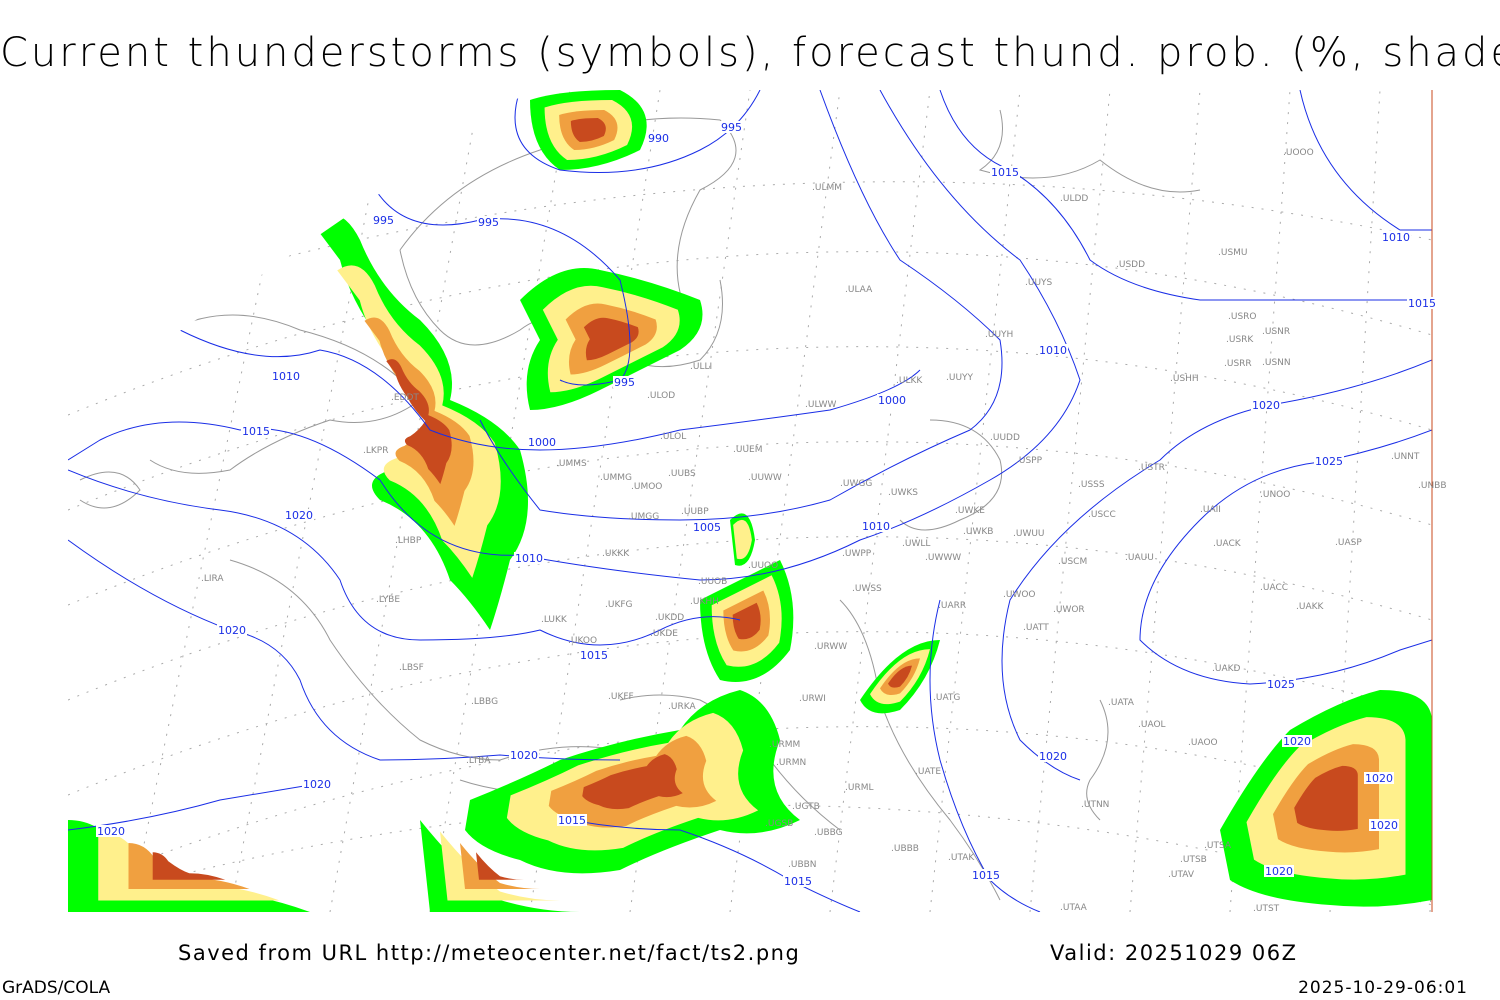 The image size is (1500, 1000). What do you see at coordinates (1238, 364) in the screenshot?
I see `station-label: .USRR` at bounding box center [1238, 364].